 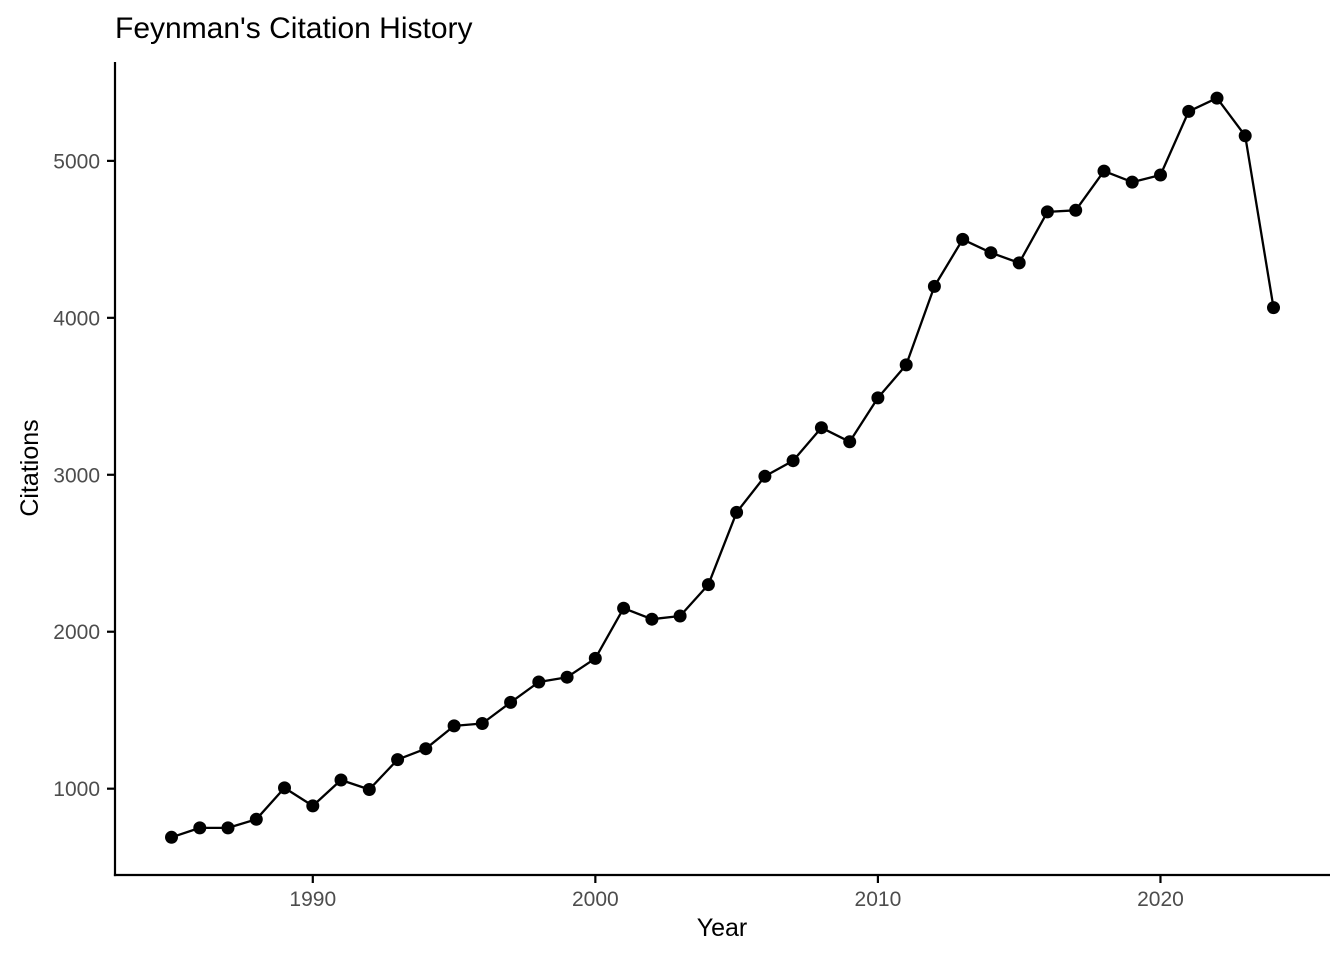 I want to click on y-tick-label: 2000, so click(x=76, y=632).